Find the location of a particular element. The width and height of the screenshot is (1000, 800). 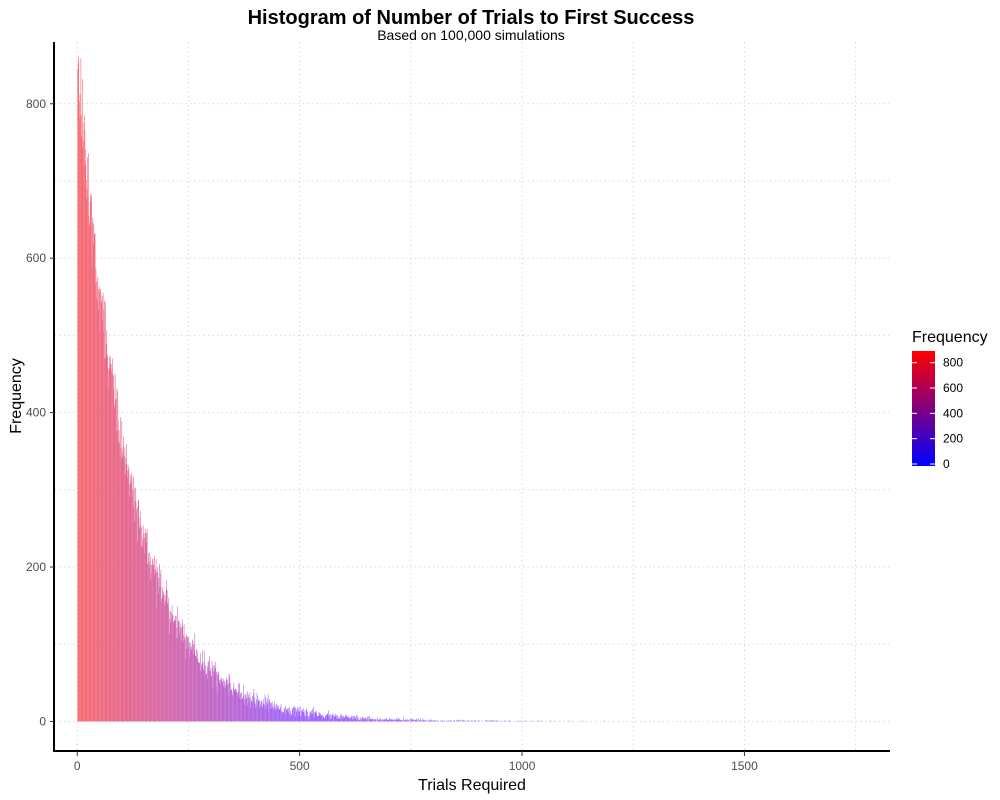

legend-colorbar is located at coordinates (923, 408).